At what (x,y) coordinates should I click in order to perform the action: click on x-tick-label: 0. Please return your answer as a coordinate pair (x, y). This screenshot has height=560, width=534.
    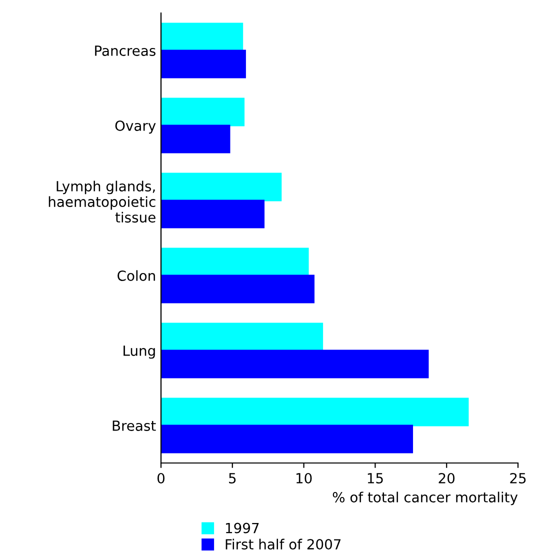
    Looking at the image, I should click on (160, 478).